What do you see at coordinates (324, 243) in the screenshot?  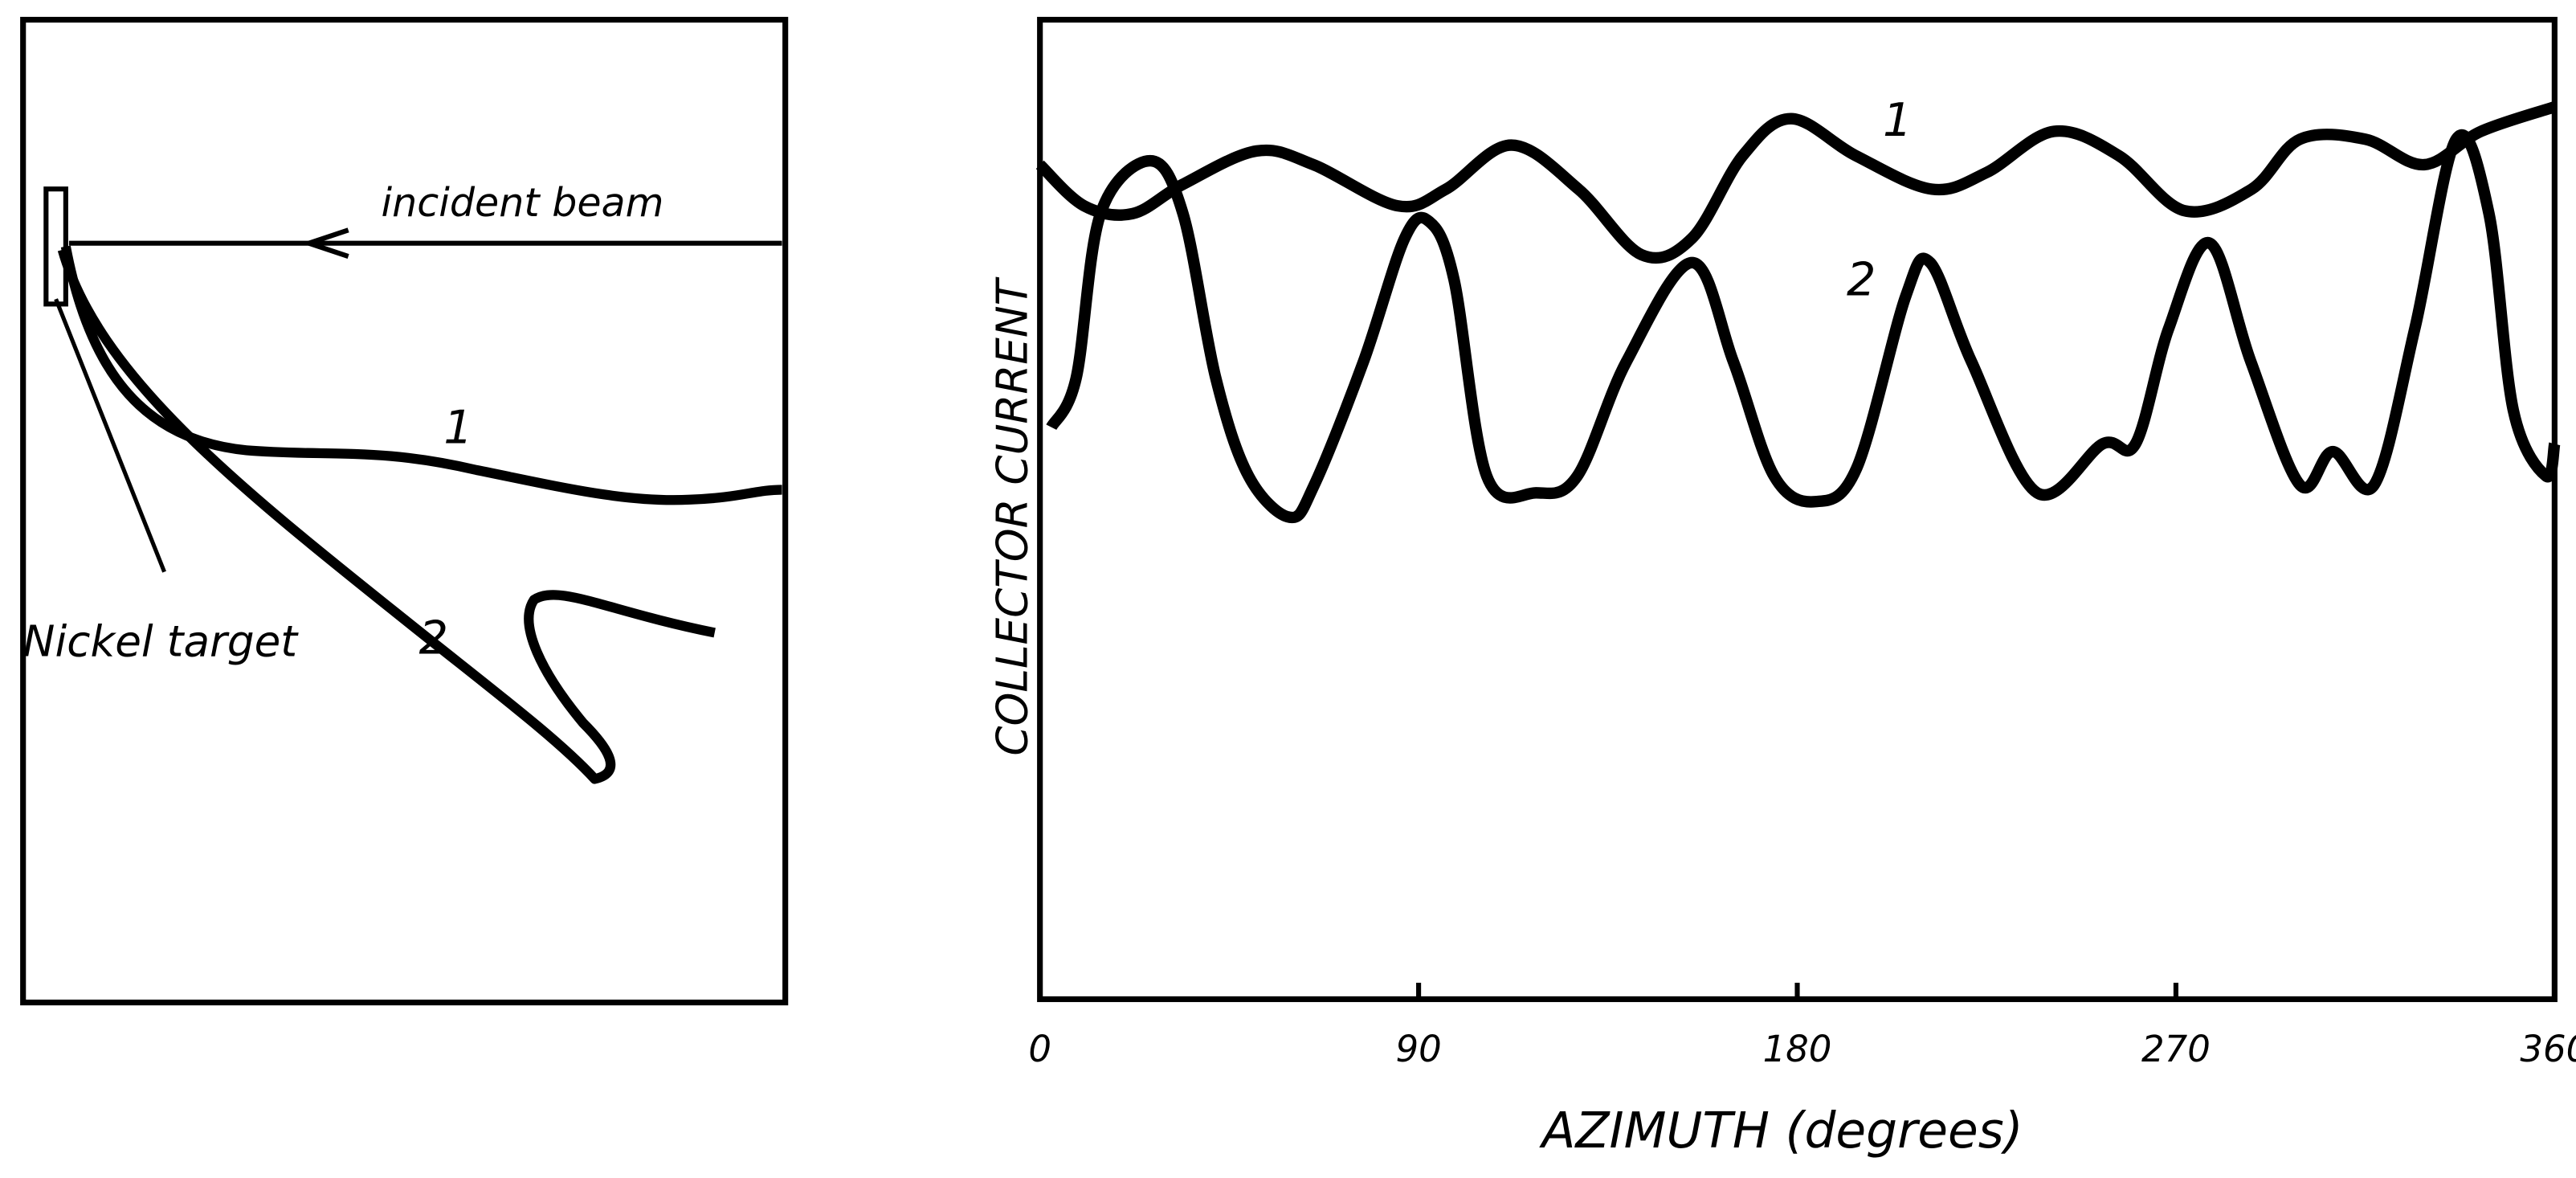 I see `beam-arrow` at bounding box center [324, 243].